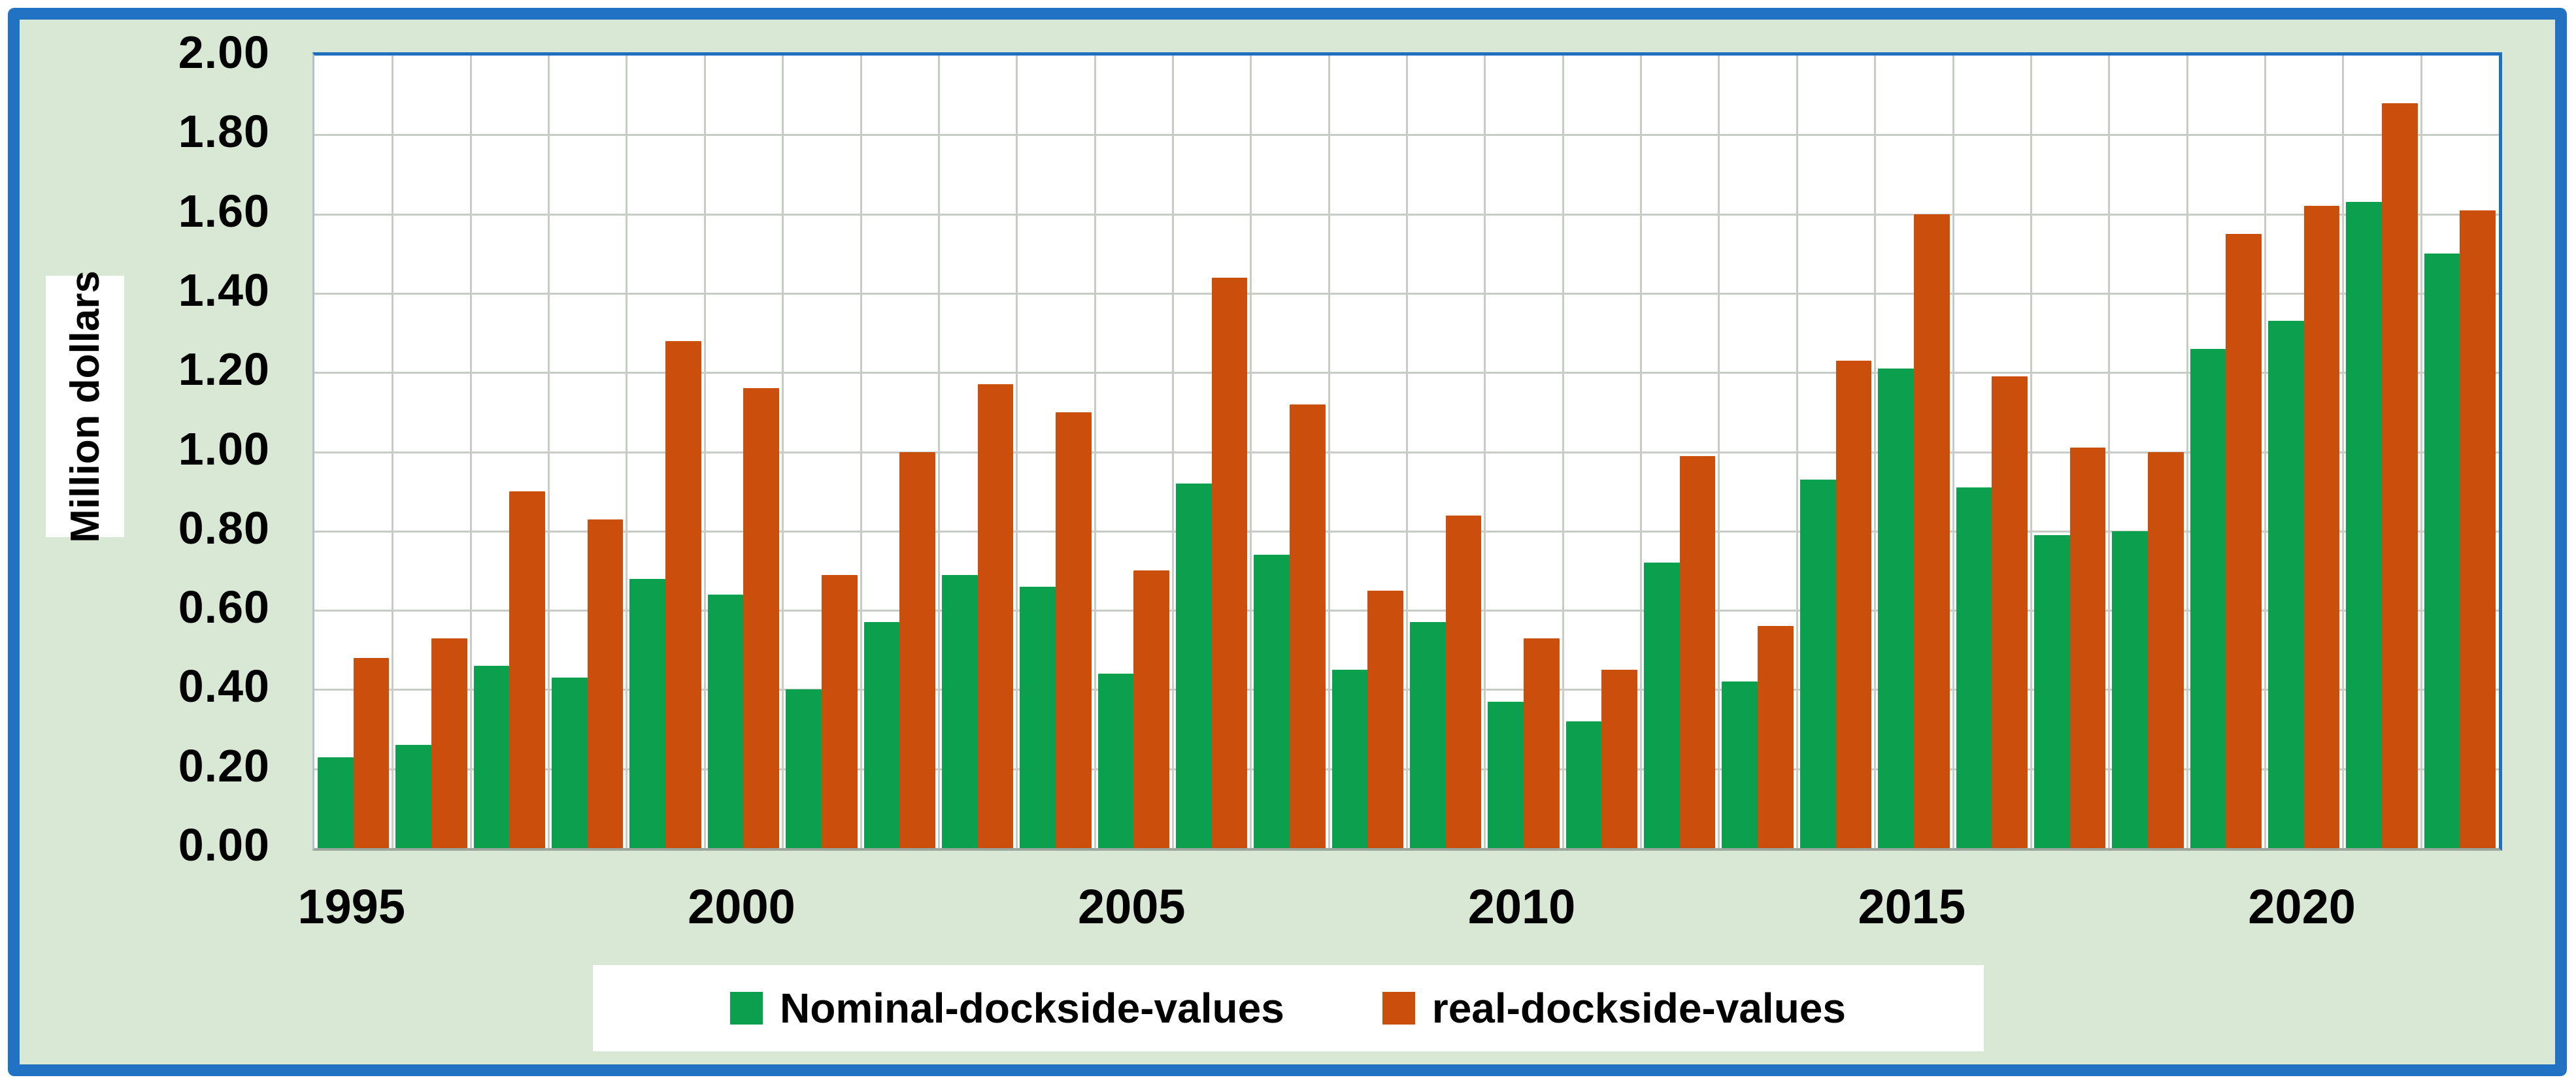 Image resolution: width=2576 pixels, height=1084 pixels. I want to click on y-tick-label: 1.60, so click(224, 211).